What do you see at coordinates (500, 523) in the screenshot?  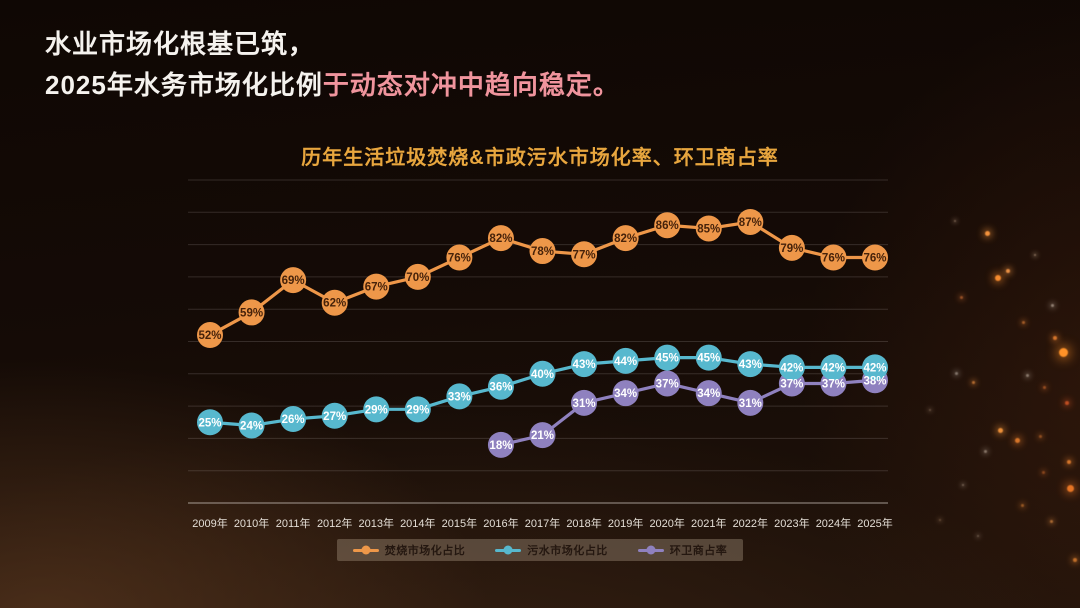 I see `x-tick-label: 2016年` at bounding box center [500, 523].